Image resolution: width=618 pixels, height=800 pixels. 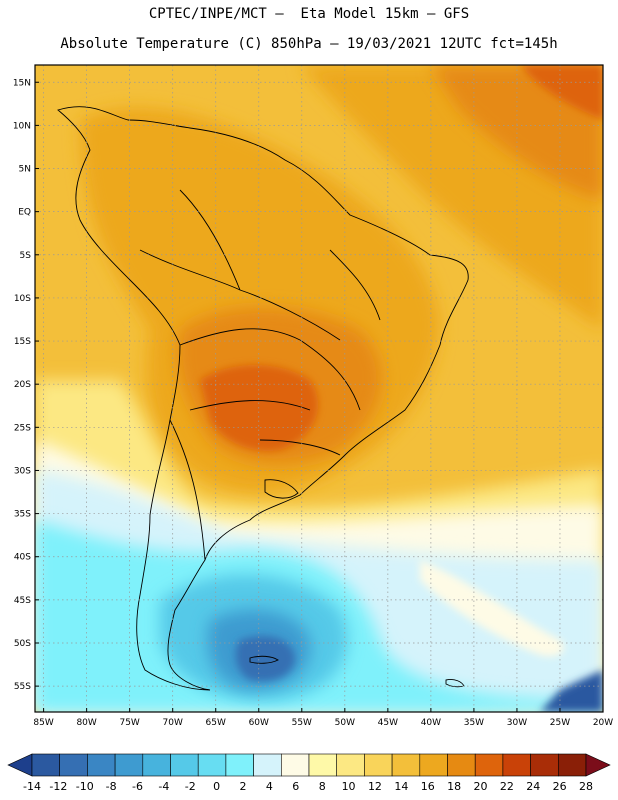 What do you see at coordinates (401, 786) in the screenshot?
I see `colorbar-label: 14` at bounding box center [401, 786].